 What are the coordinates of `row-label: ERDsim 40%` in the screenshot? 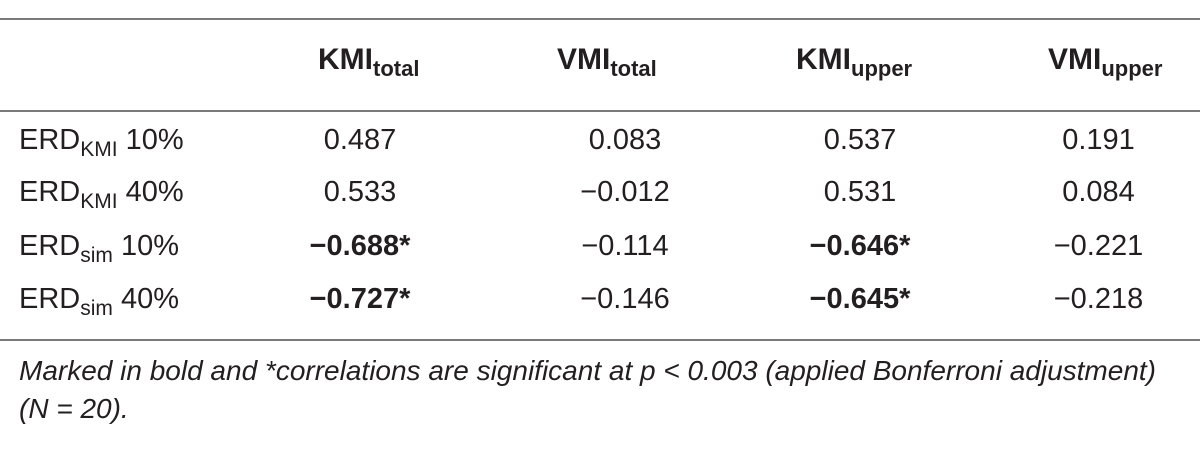 It's located at (99, 301).